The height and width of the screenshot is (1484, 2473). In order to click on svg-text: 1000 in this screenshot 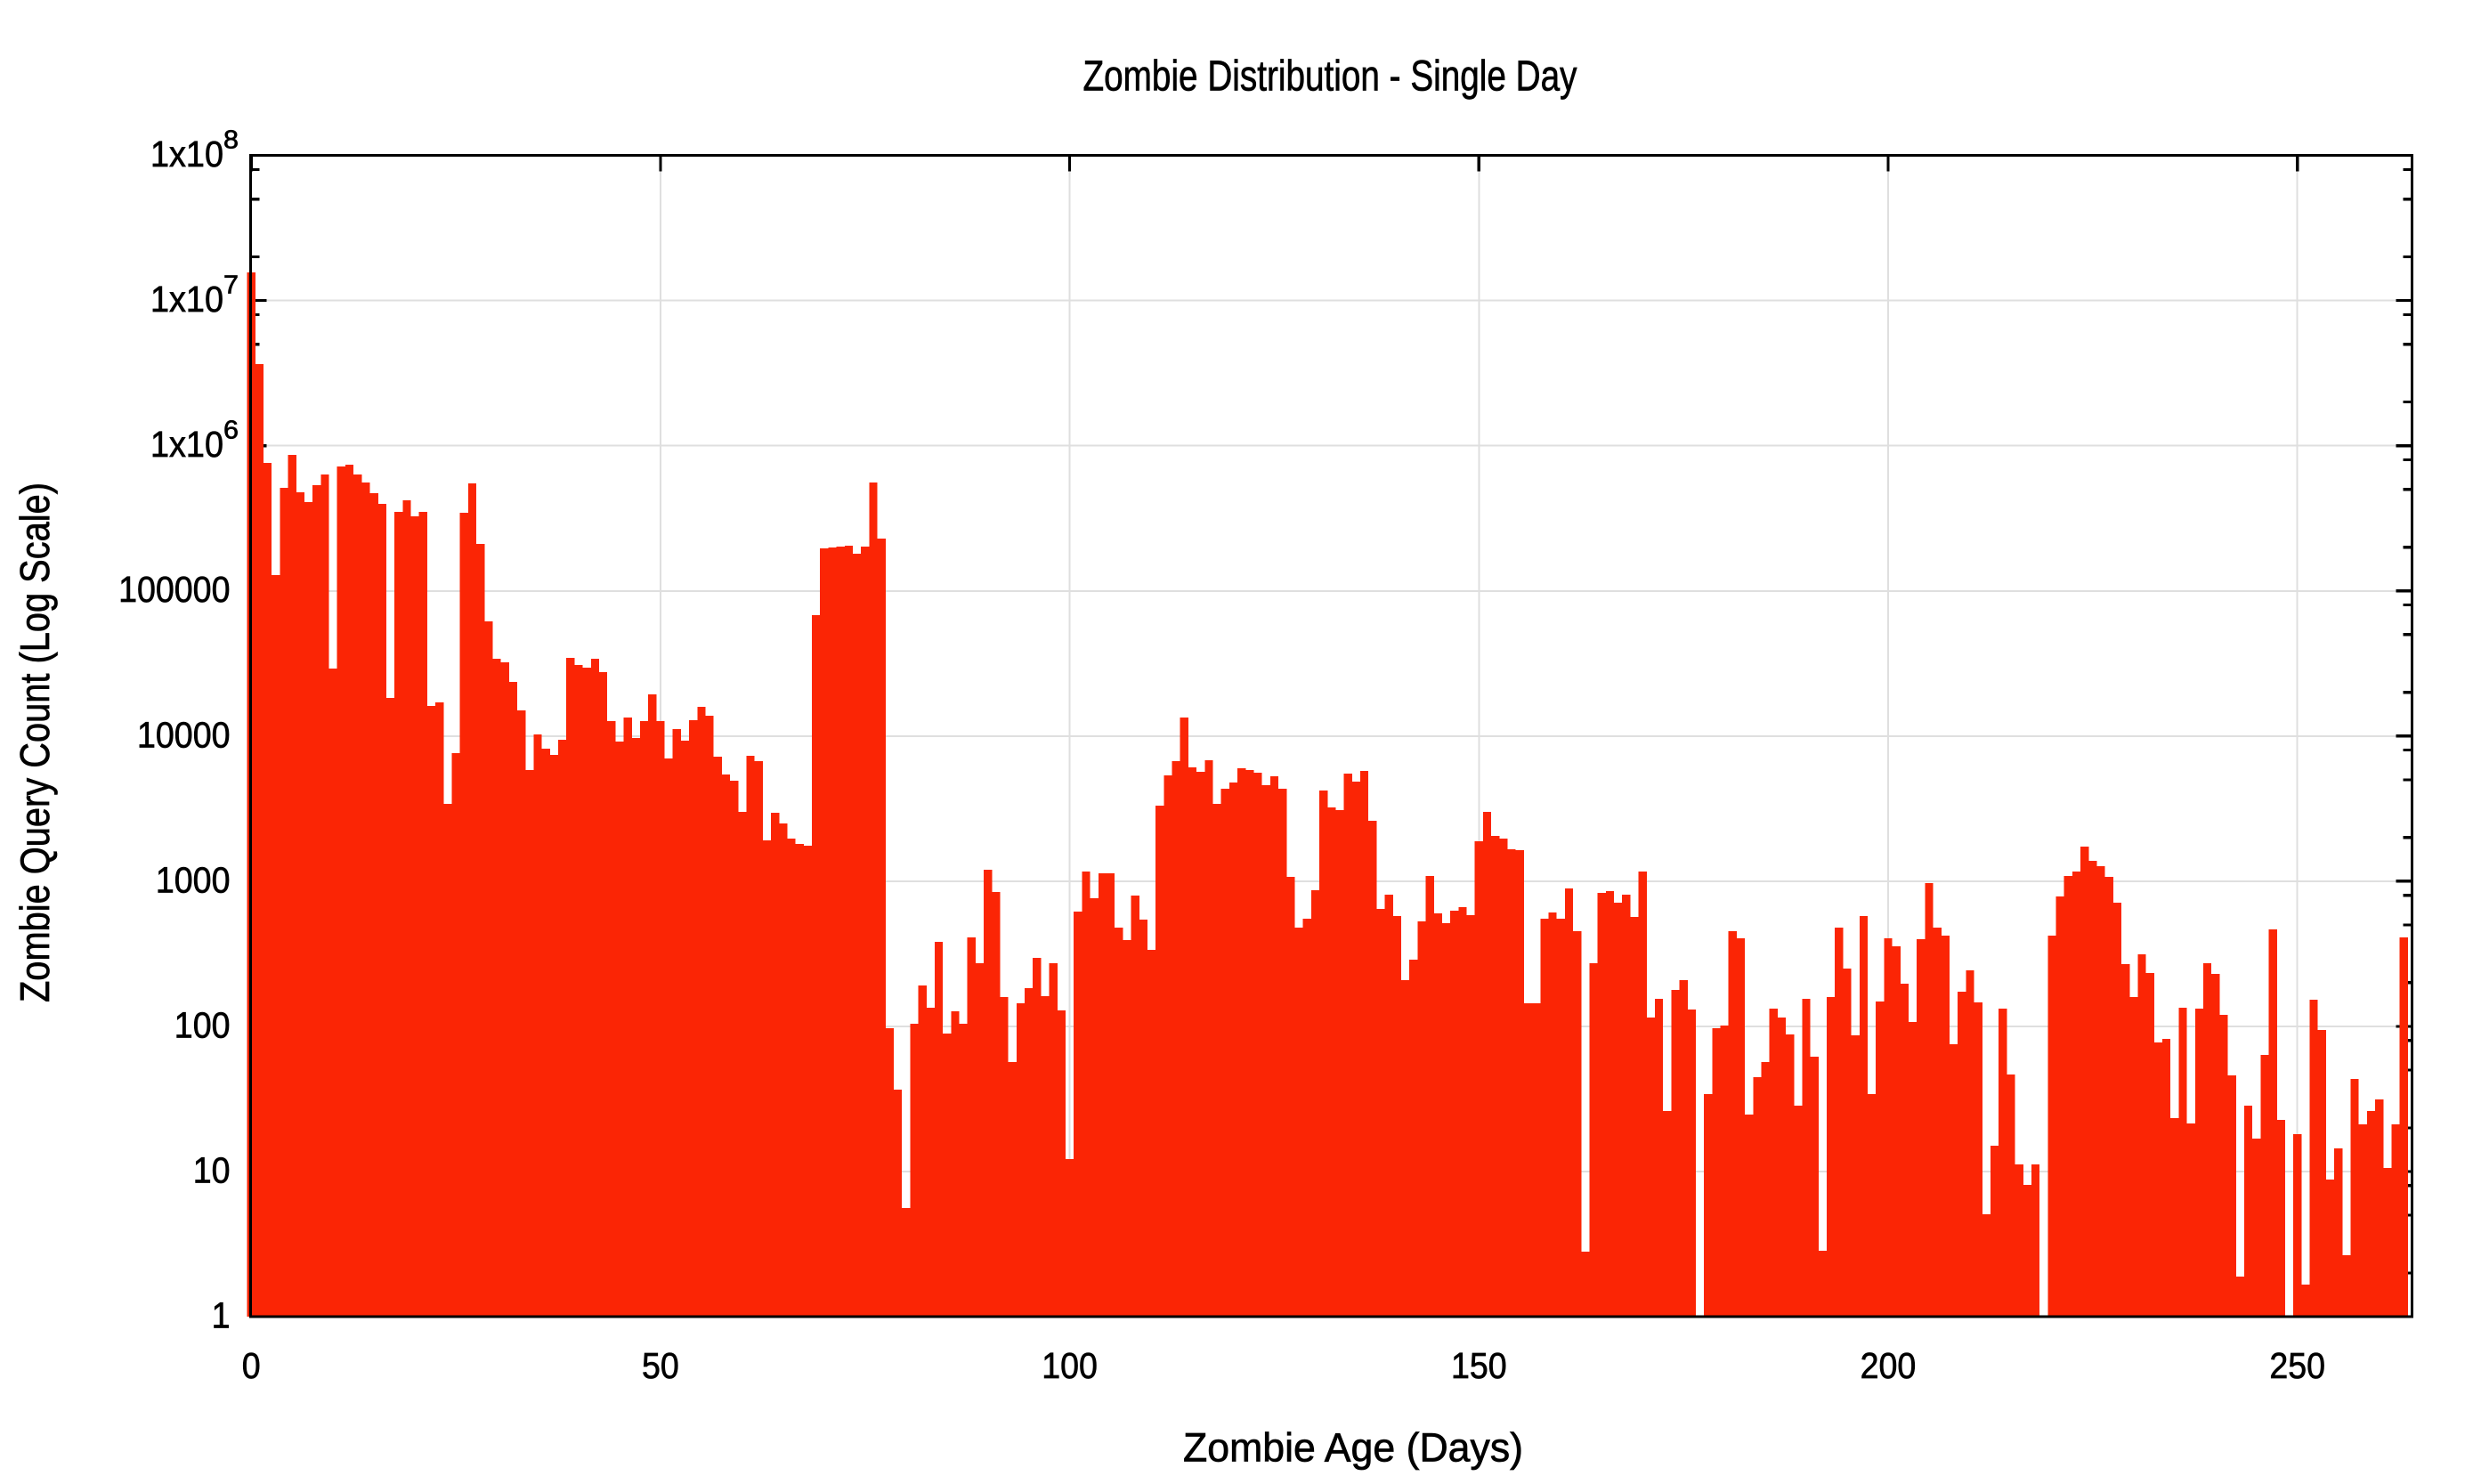, I will do `click(193, 879)`.